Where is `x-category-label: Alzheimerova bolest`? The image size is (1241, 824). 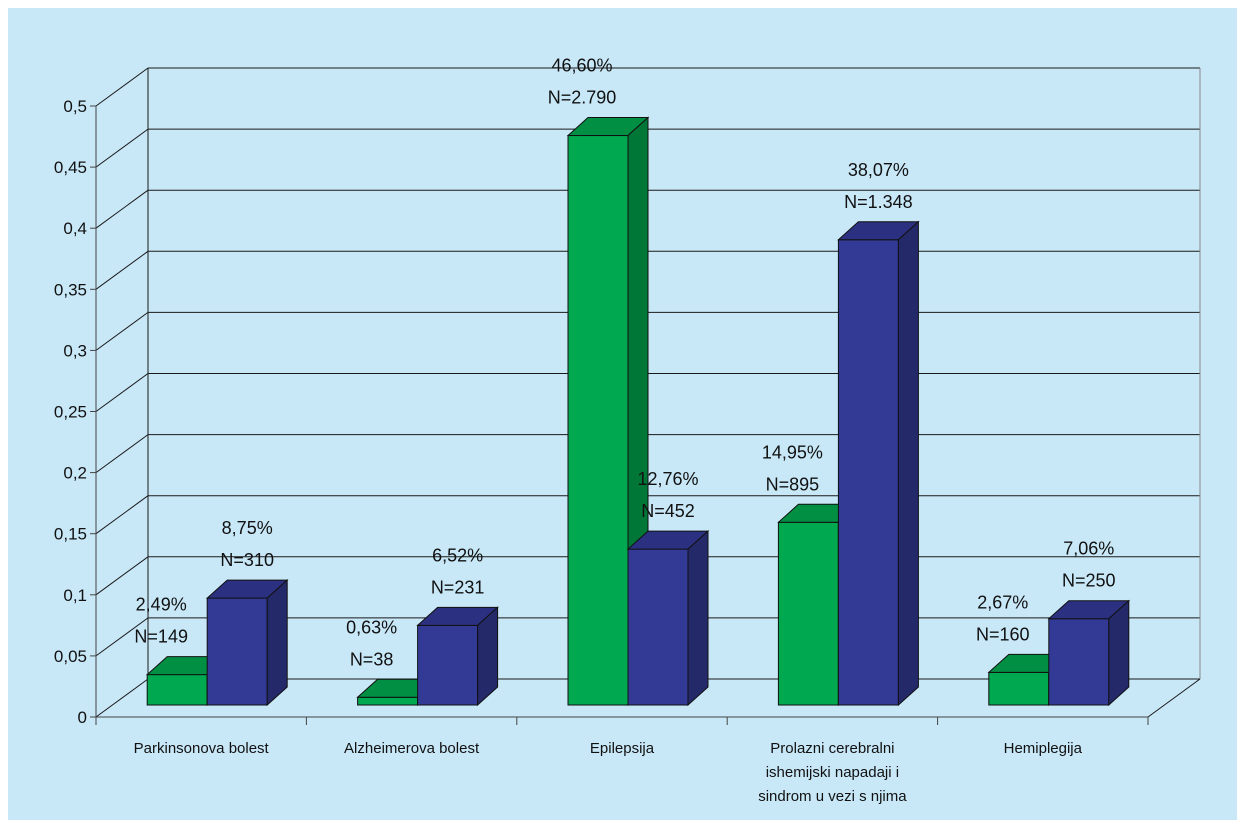 x-category-label: Alzheimerova bolest is located at coordinates (412, 748).